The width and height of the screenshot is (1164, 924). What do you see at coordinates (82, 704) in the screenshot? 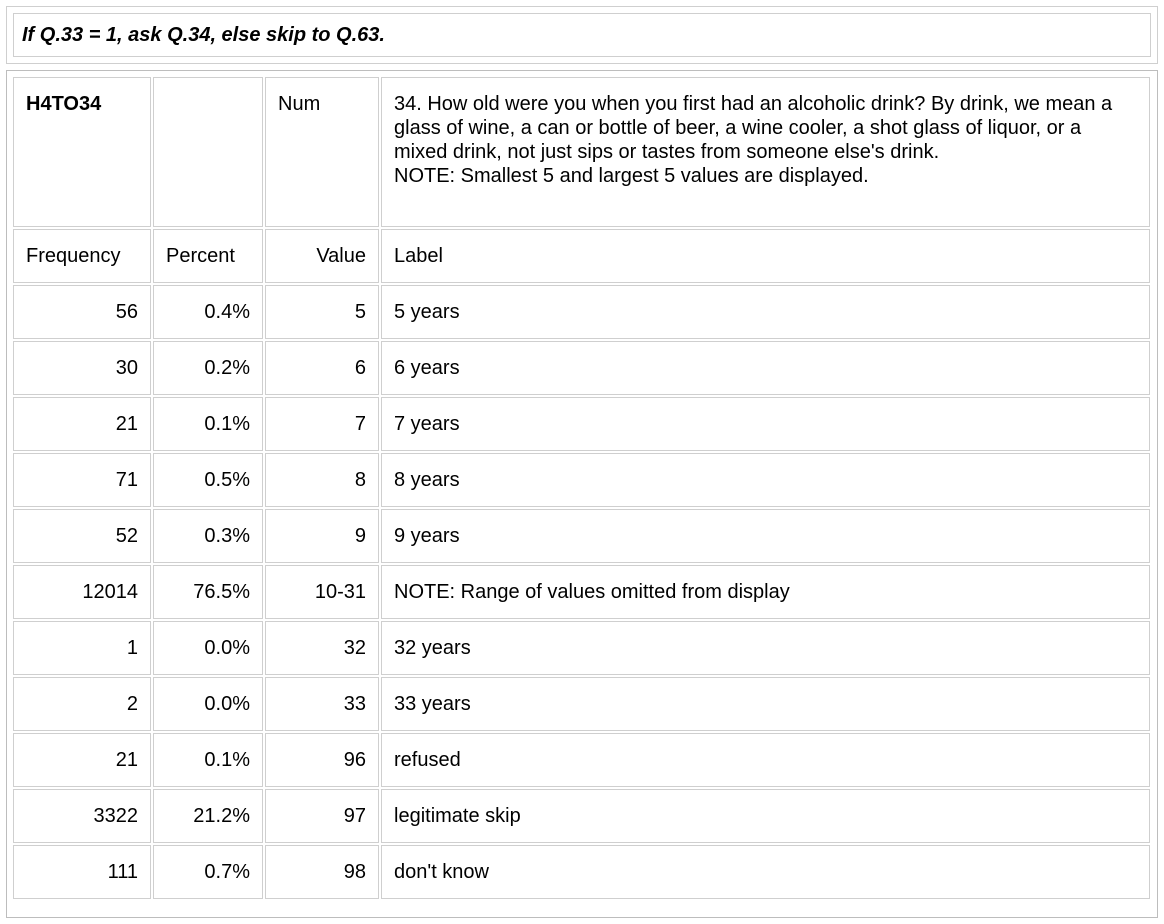
I see `frequency-cell: 2` at bounding box center [82, 704].